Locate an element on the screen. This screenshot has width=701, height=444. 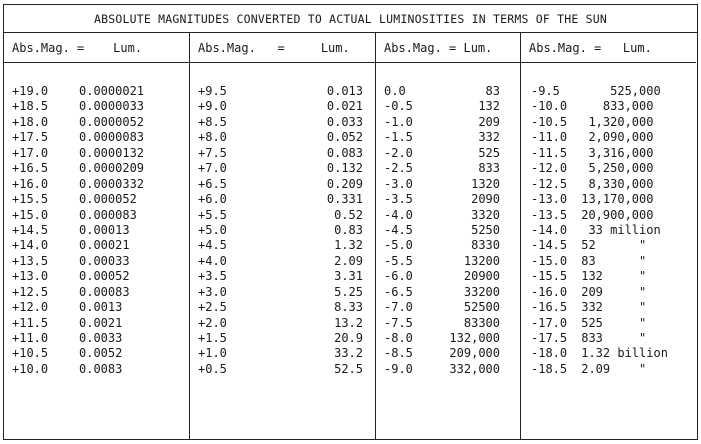
abs-mag-value: -18.0 is located at coordinates (549, 353).